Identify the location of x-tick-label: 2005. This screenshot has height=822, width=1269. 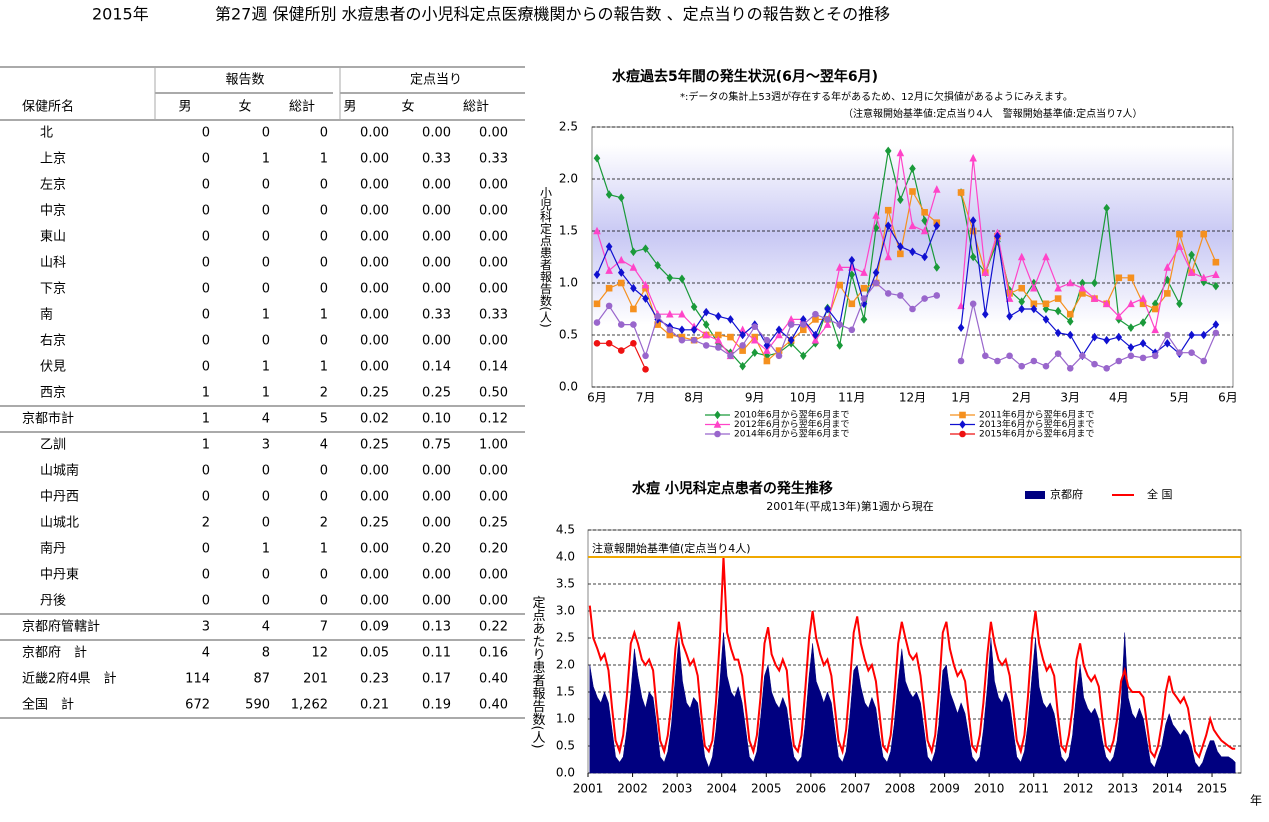
(766, 789).